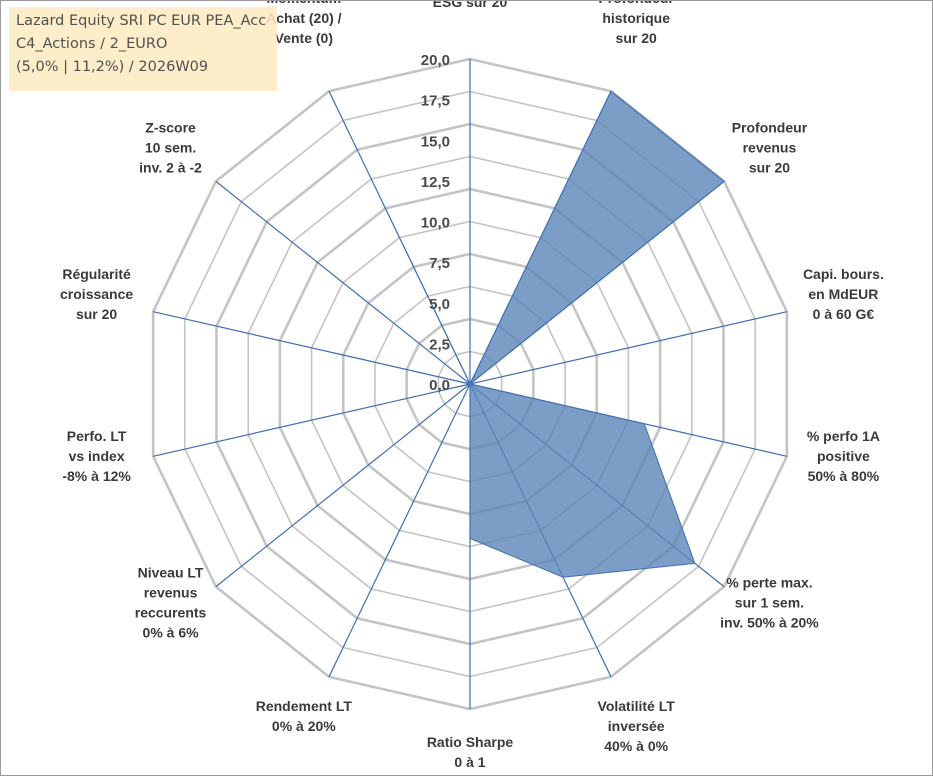 The width and height of the screenshot is (933, 776). I want to click on r-tick-label: 2,5, so click(439, 344).